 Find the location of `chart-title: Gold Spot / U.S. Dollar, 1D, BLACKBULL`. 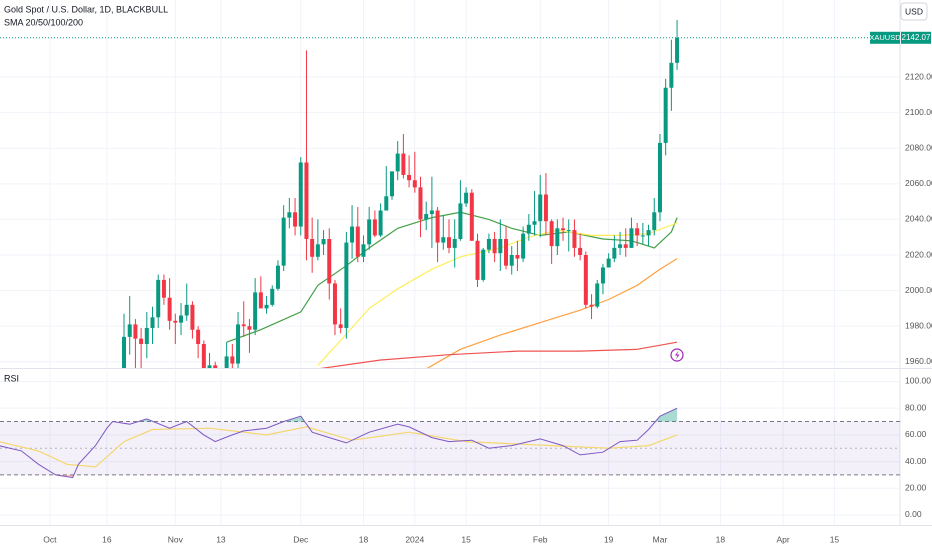

chart-title: Gold Spot / U.S. Dollar, 1D, BLACKBULL is located at coordinates (86, 9).